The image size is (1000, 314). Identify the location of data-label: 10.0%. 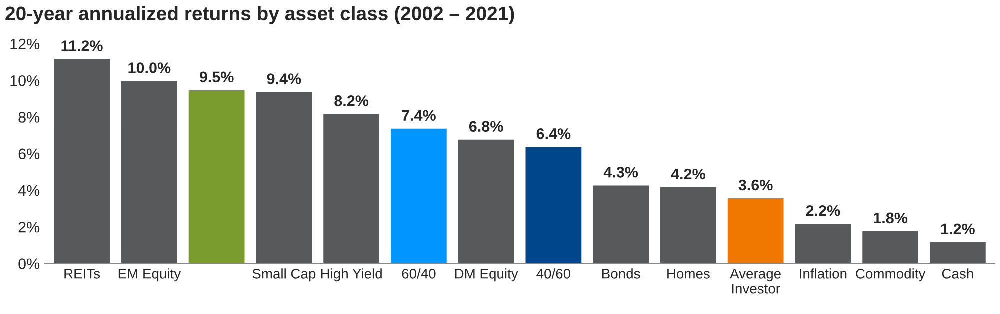
(149, 68).